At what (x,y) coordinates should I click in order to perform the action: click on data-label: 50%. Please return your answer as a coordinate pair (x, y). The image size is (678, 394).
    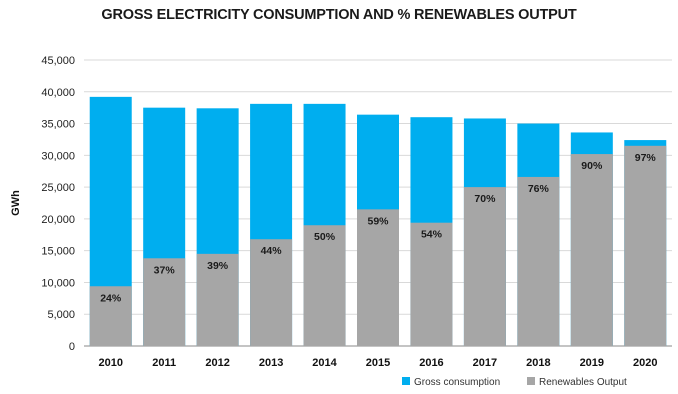
    Looking at the image, I should click on (325, 237).